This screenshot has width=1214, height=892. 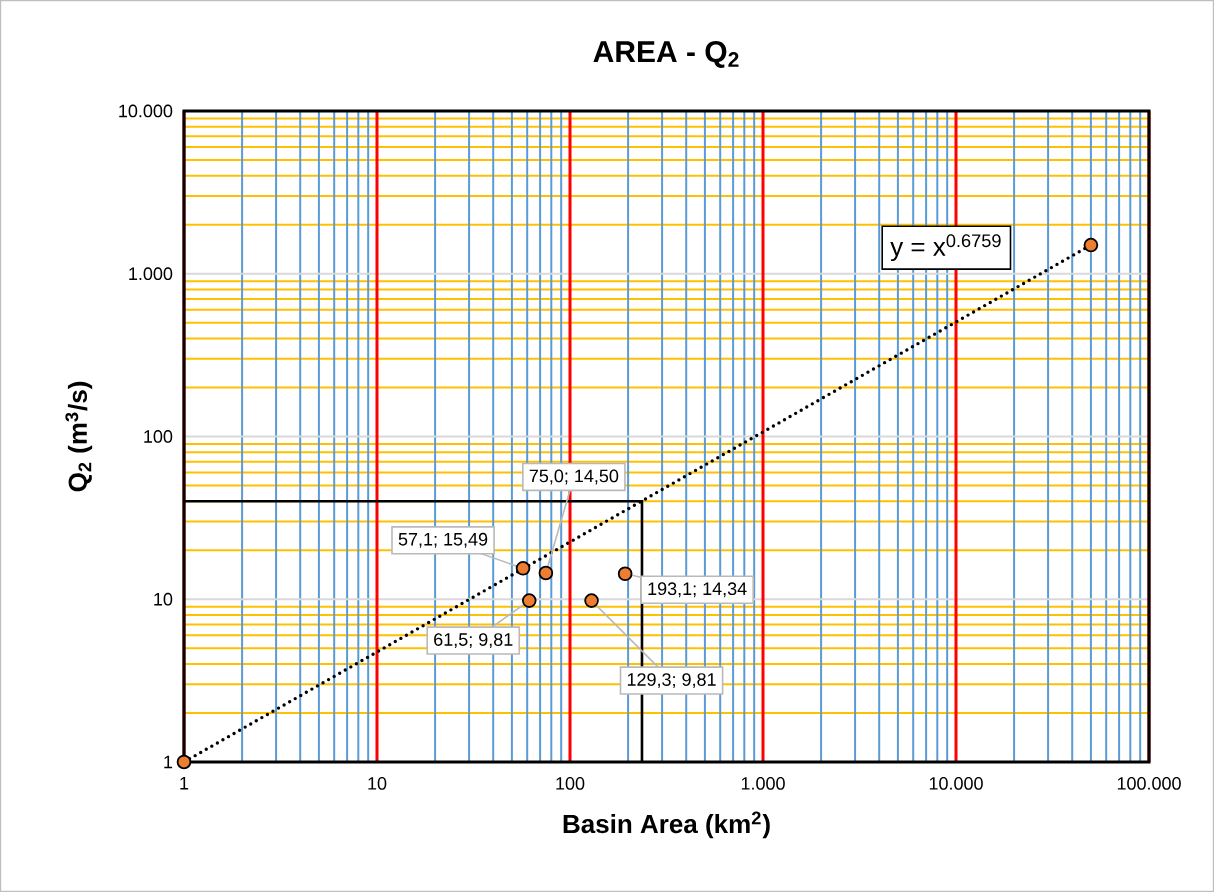 What do you see at coordinates (377, 783) in the screenshot?
I see `x-tick-label: 10` at bounding box center [377, 783].